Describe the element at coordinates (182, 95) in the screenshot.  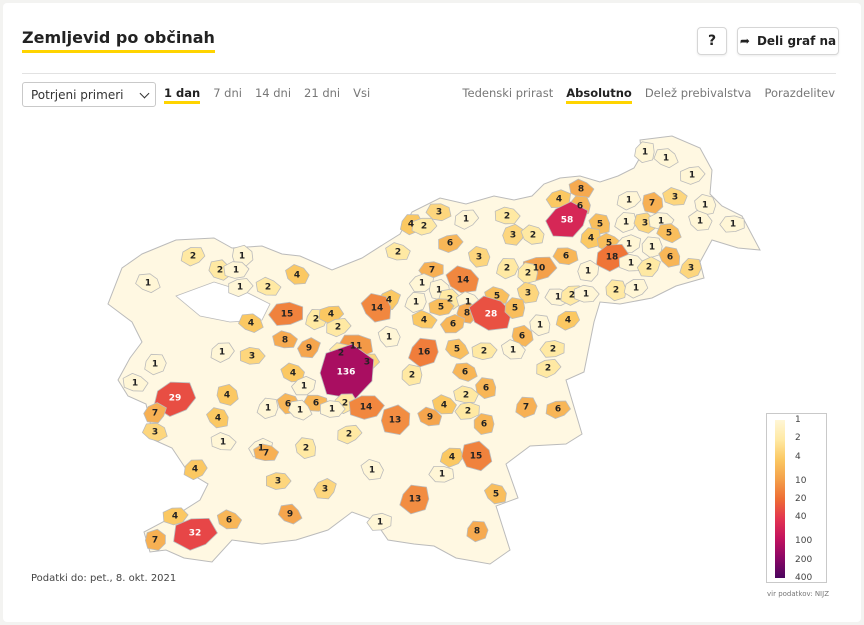
I see `period-tab-1-day: 1 dan` at that location.